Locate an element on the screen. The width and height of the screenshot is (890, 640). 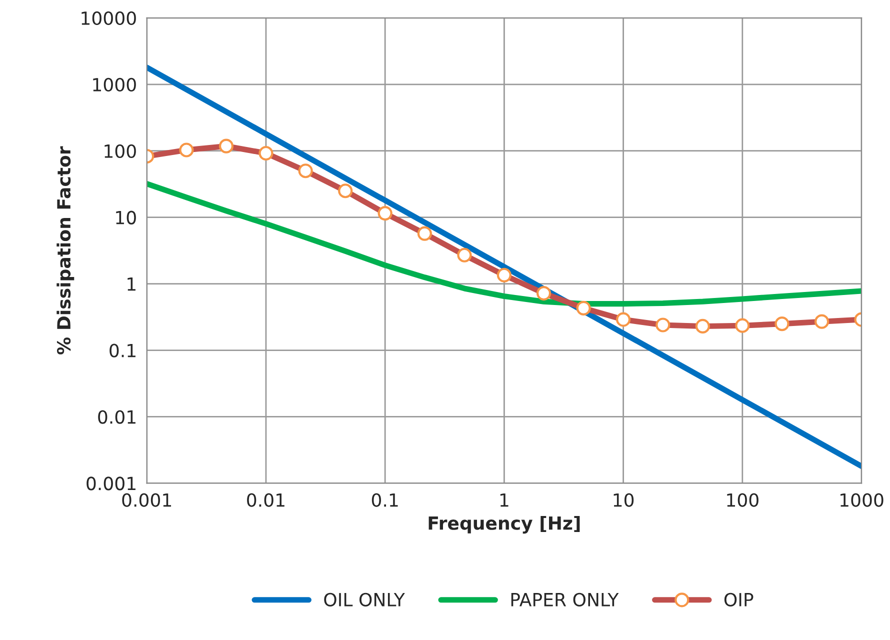
x-tick-label: 100 is located at coordinates (742, 500).